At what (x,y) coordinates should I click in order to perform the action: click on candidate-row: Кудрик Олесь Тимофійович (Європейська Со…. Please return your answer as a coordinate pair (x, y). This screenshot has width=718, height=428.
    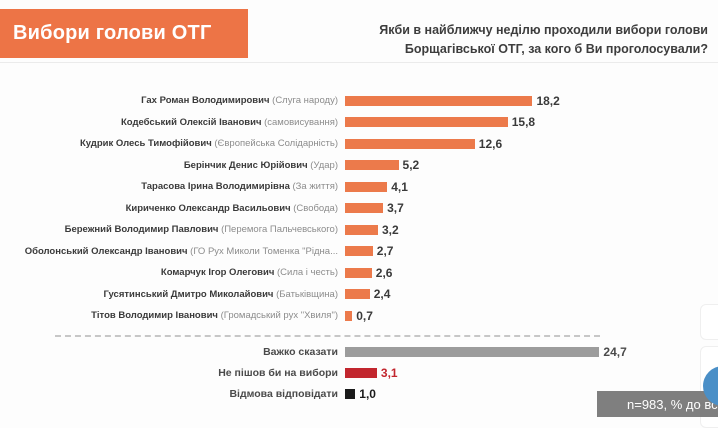
    Looking at the image, I should click on (359, 144).